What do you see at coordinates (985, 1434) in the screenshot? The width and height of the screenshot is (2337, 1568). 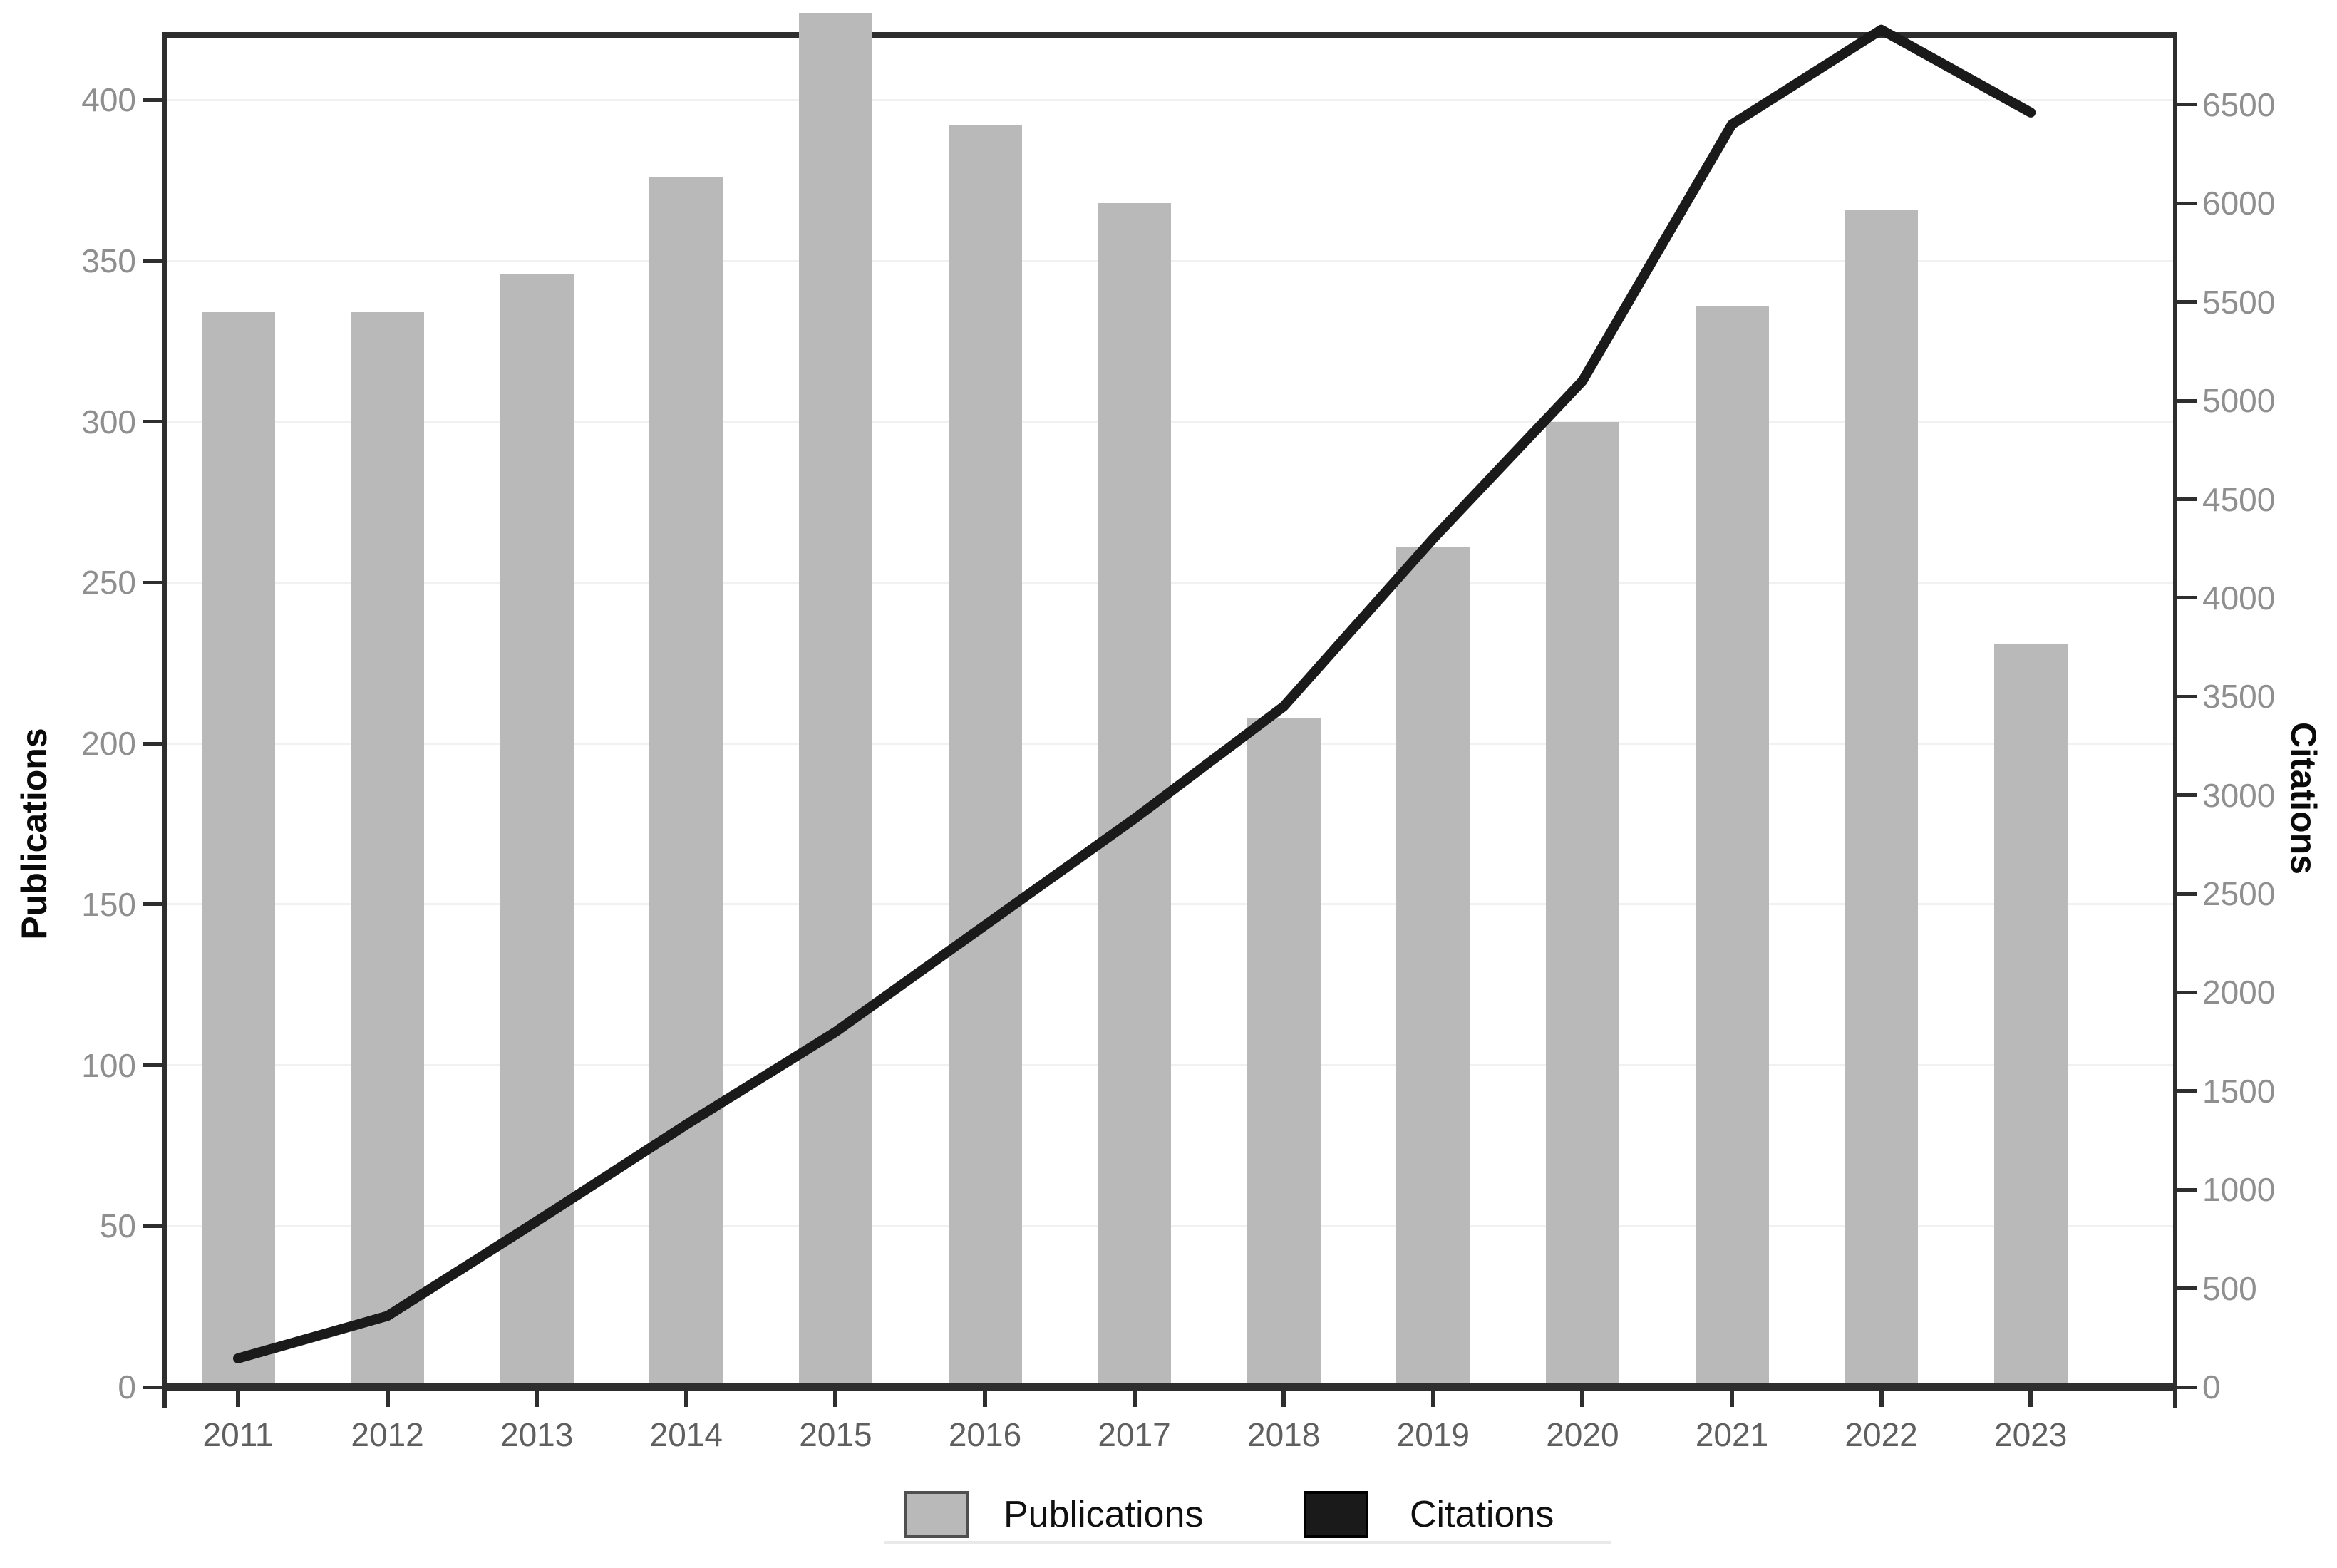 I see `x-axis-tick-label: 2016` at bounding box center [985, 1434].